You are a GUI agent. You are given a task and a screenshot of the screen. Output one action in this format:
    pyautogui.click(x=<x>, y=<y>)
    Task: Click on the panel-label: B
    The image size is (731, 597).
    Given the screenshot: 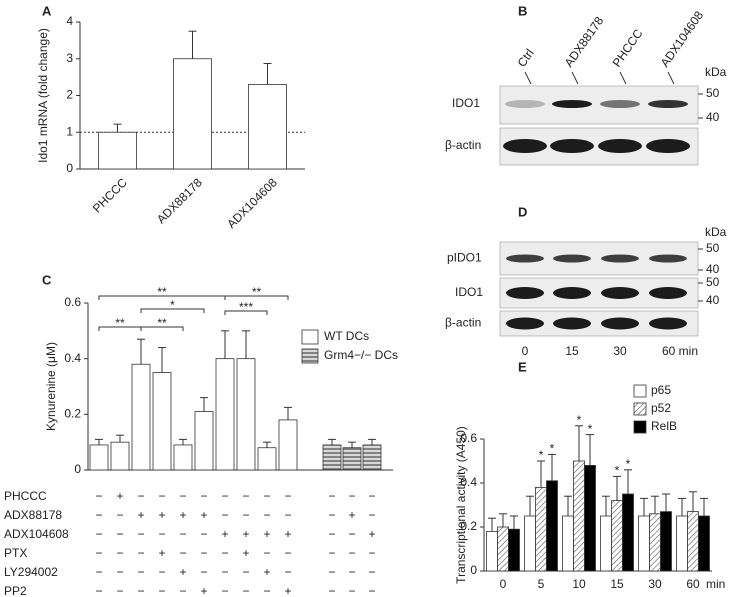 What is the action you would take?
    pyautogui.click(x=522, y=10)
    